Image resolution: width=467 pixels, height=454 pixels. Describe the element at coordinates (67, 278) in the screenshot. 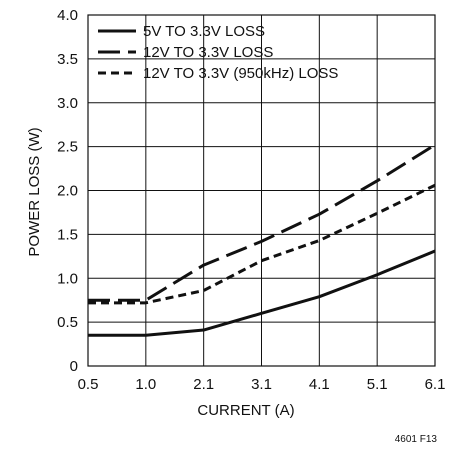

I see `y-tick-label: 1.0` at that location.